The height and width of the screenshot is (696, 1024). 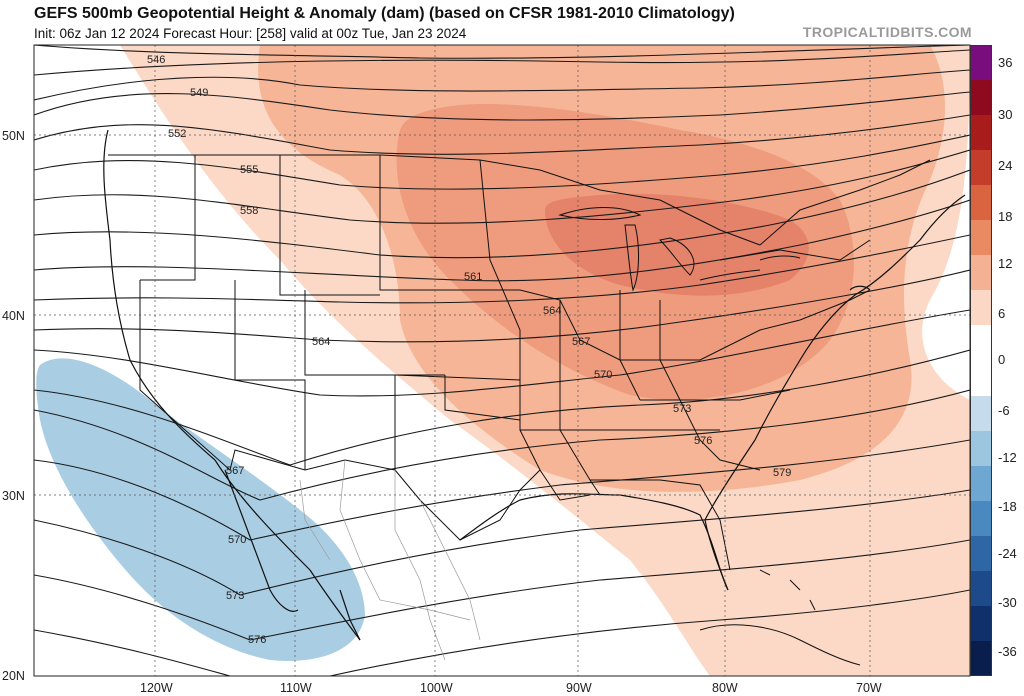 What do you see at coordinates (13, 136) in the screenshot?
I see `lat-label: 50N` at bounding box center [13, 136].